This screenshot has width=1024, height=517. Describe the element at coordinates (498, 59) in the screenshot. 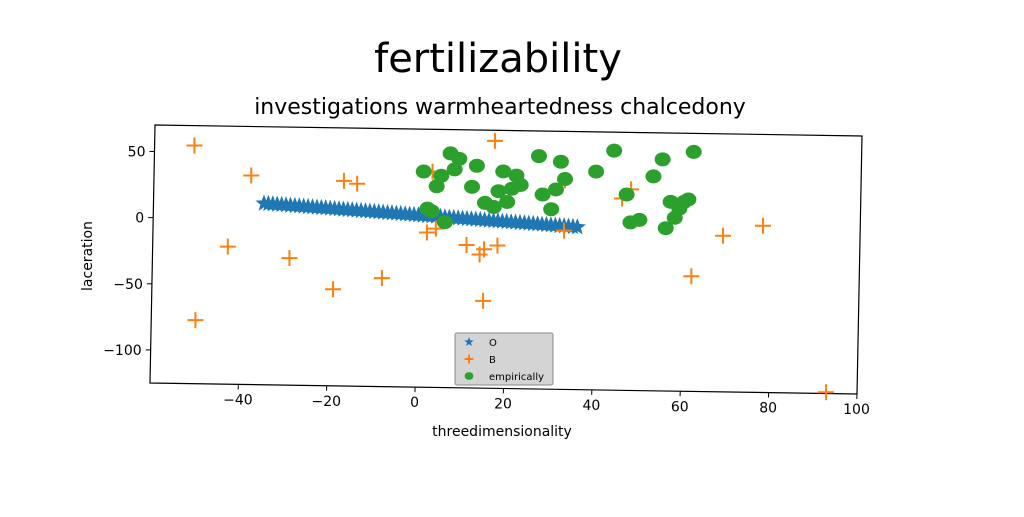

I see `chart-title: fertilizability` at that location.